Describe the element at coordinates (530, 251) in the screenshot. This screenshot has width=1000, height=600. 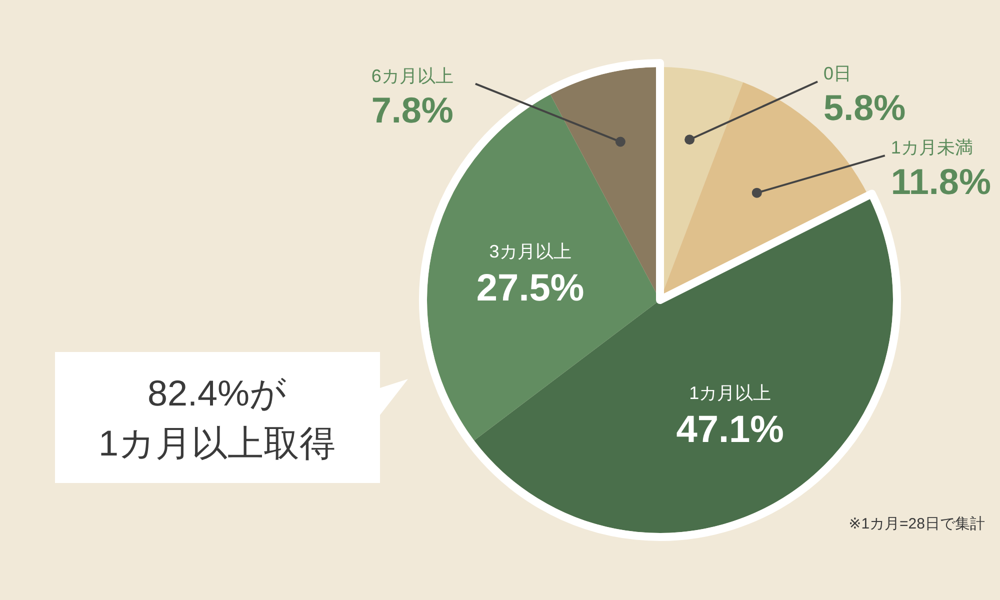
I see `slice-label: 3カ月以上` at that location.